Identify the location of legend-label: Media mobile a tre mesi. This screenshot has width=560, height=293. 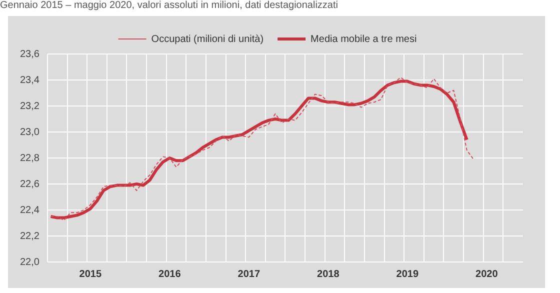
(363, 39).